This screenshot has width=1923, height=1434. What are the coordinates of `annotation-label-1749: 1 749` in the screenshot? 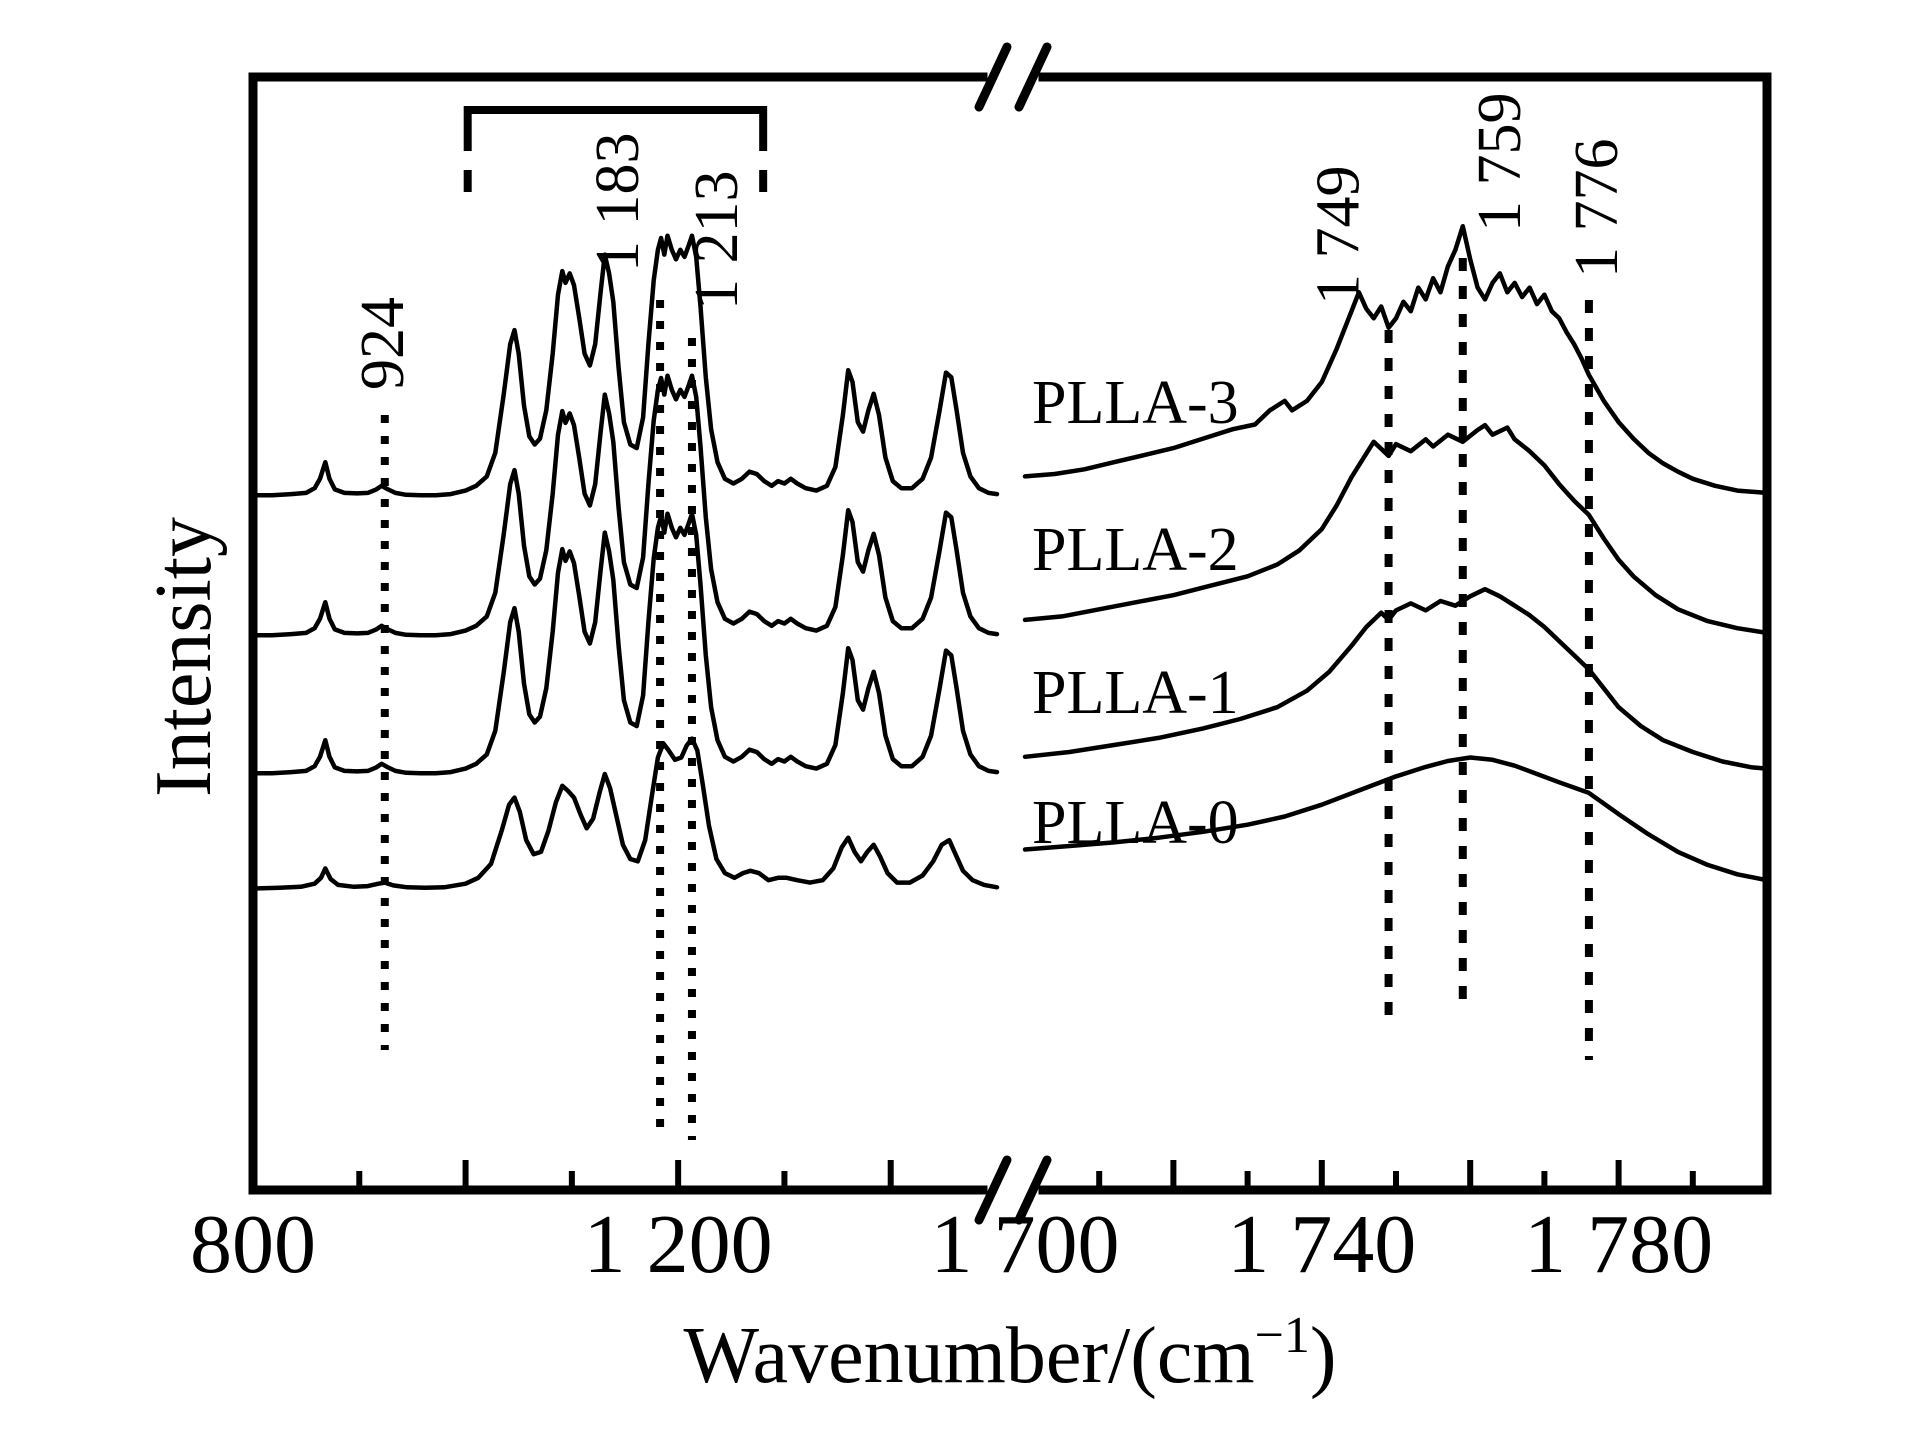 It's located at (1339, 236).